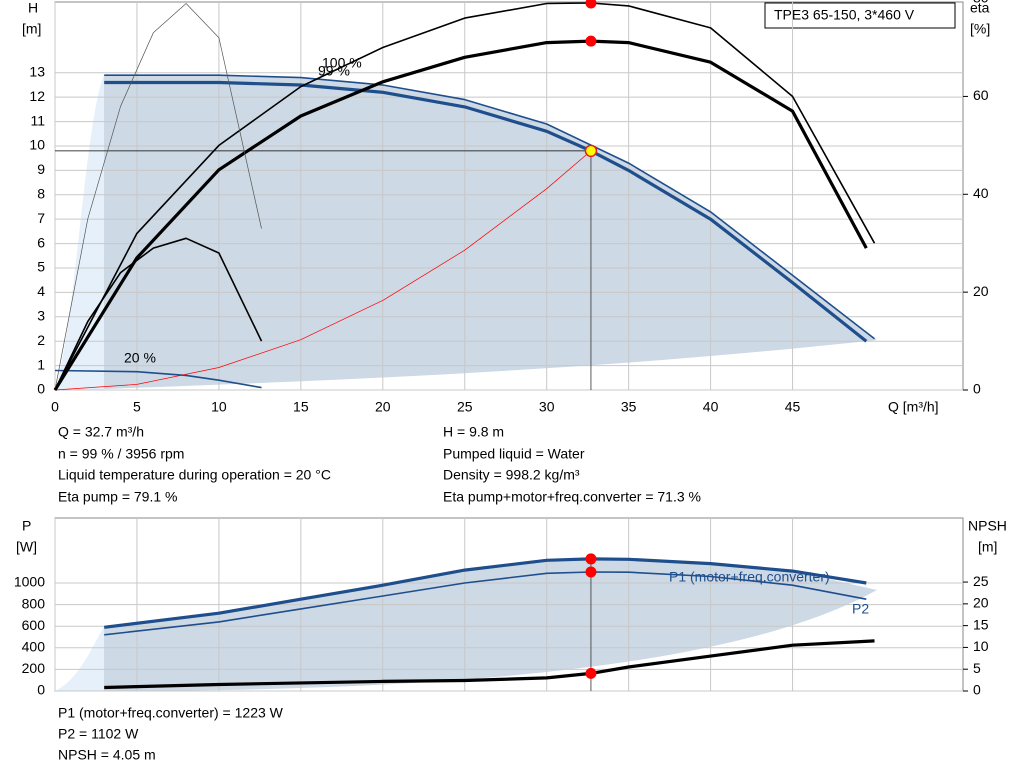 The image size is (1024, 781). Describe the element at coordinates (26, 547) in the screenshot. I see `y-unit: [W]` at that location.